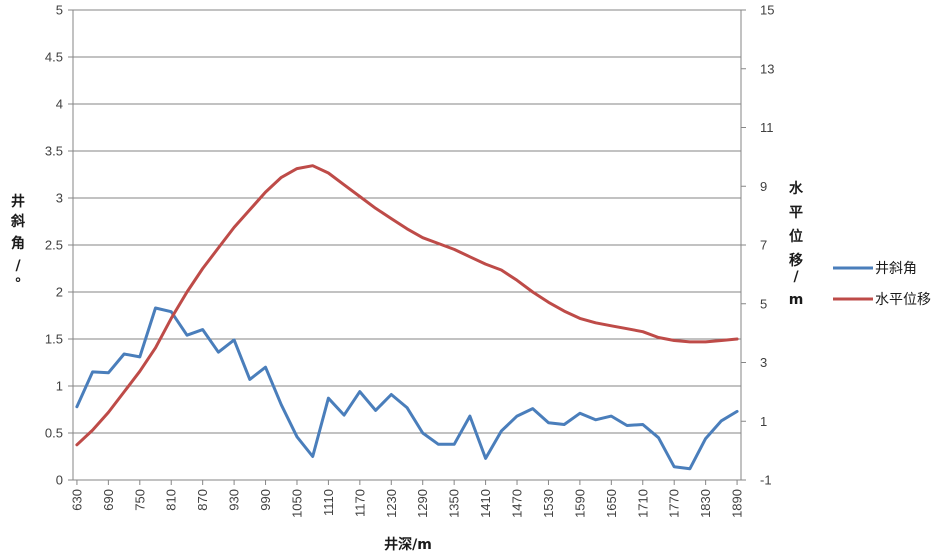 The width and height of the screenshot is (945, 556). Describe the element at coordinates (763, 186) in the screenshot. I see `right-tick-label: 9` at that location.